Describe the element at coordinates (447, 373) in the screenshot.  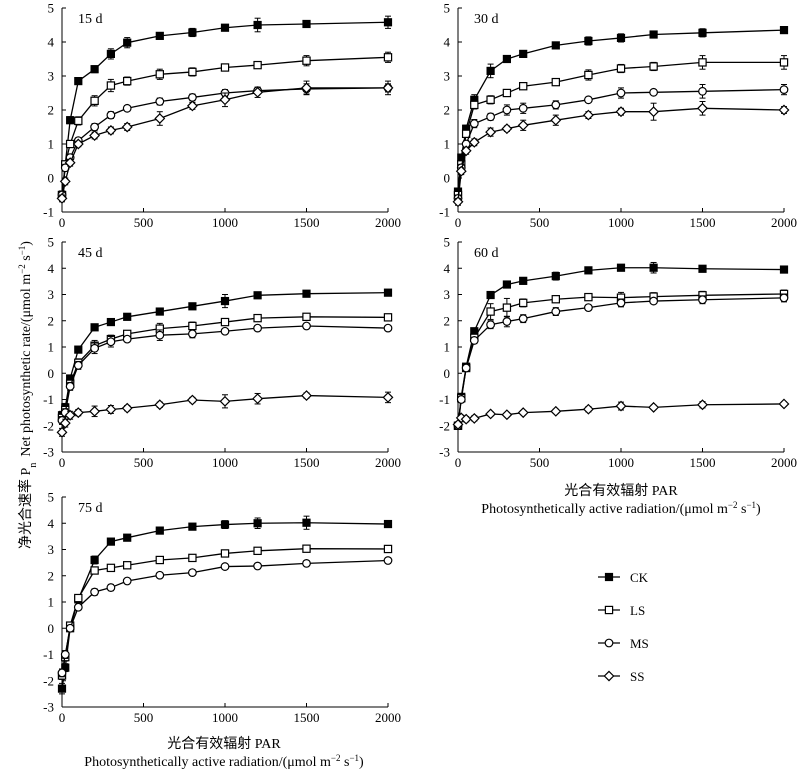
I see `y-tick-label: 0` at that location.